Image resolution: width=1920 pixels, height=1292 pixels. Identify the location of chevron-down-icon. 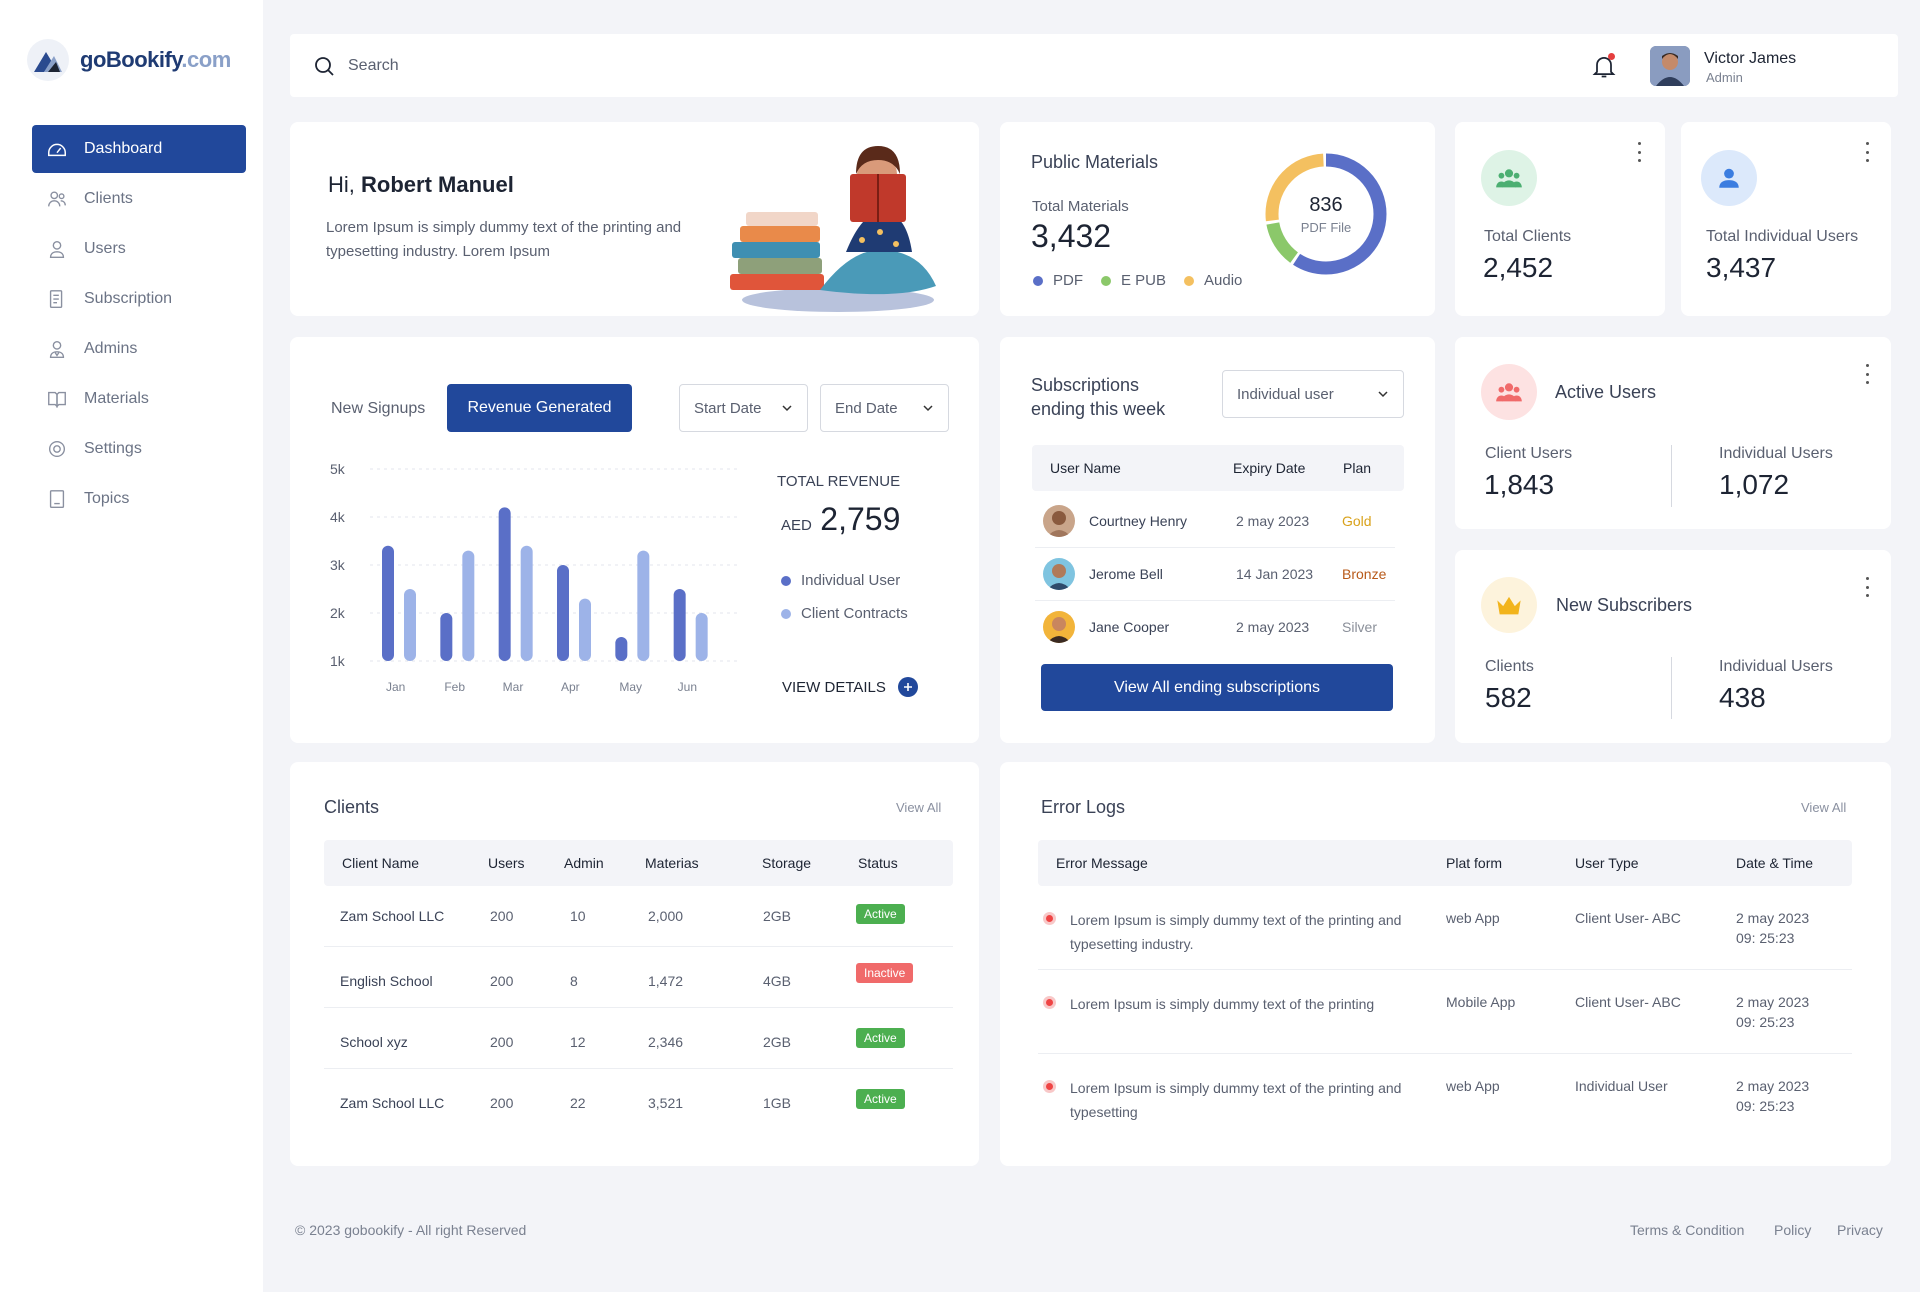
(1383, 394).